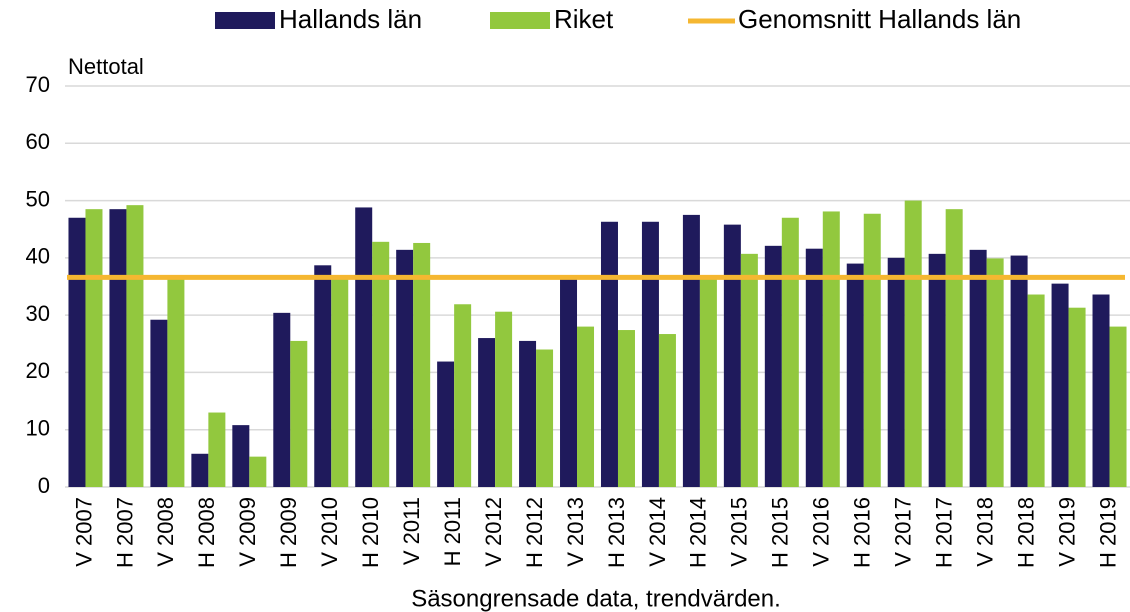 This screenshot has width=1130, height=612. I want to click on y-tick-label: 40, so click(38, 256).